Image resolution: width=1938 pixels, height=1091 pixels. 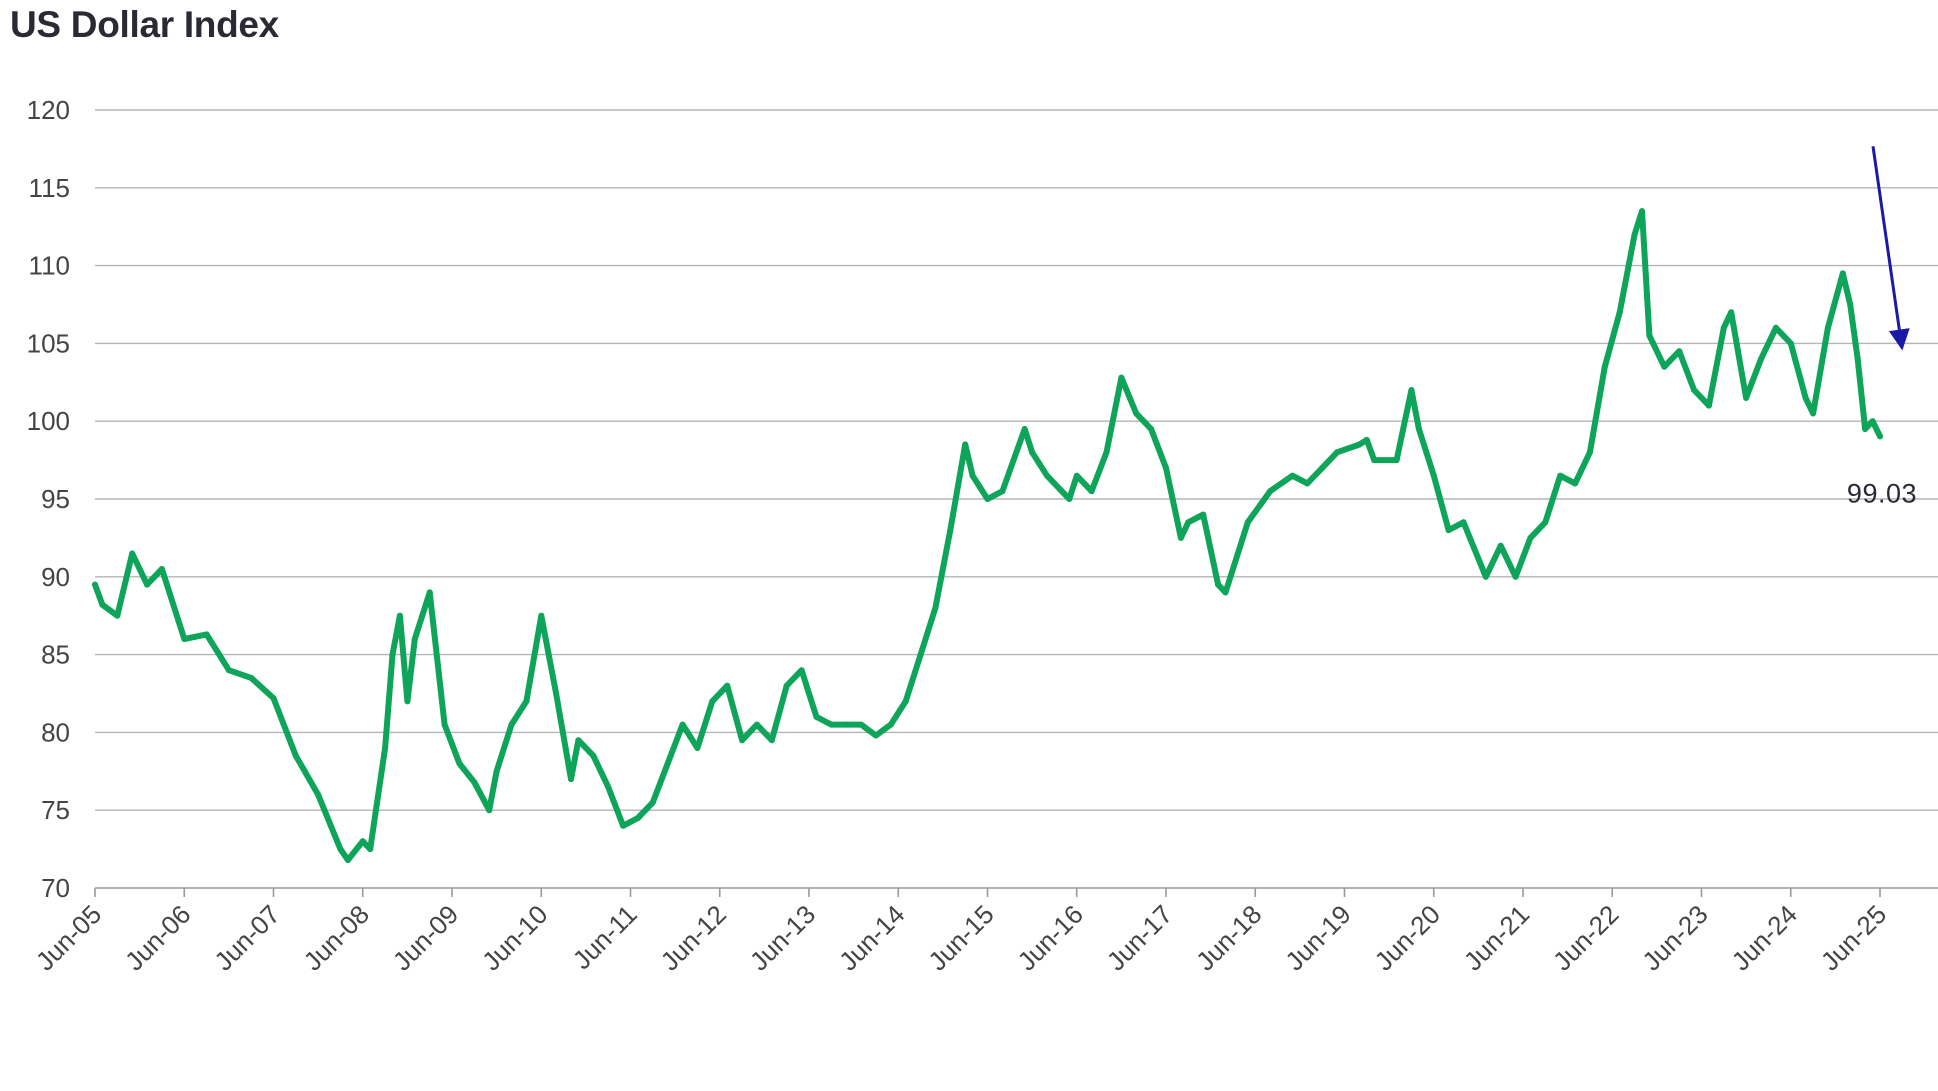 I want to click on x-tick-label: Jun-15, so click(x=960, y=937).